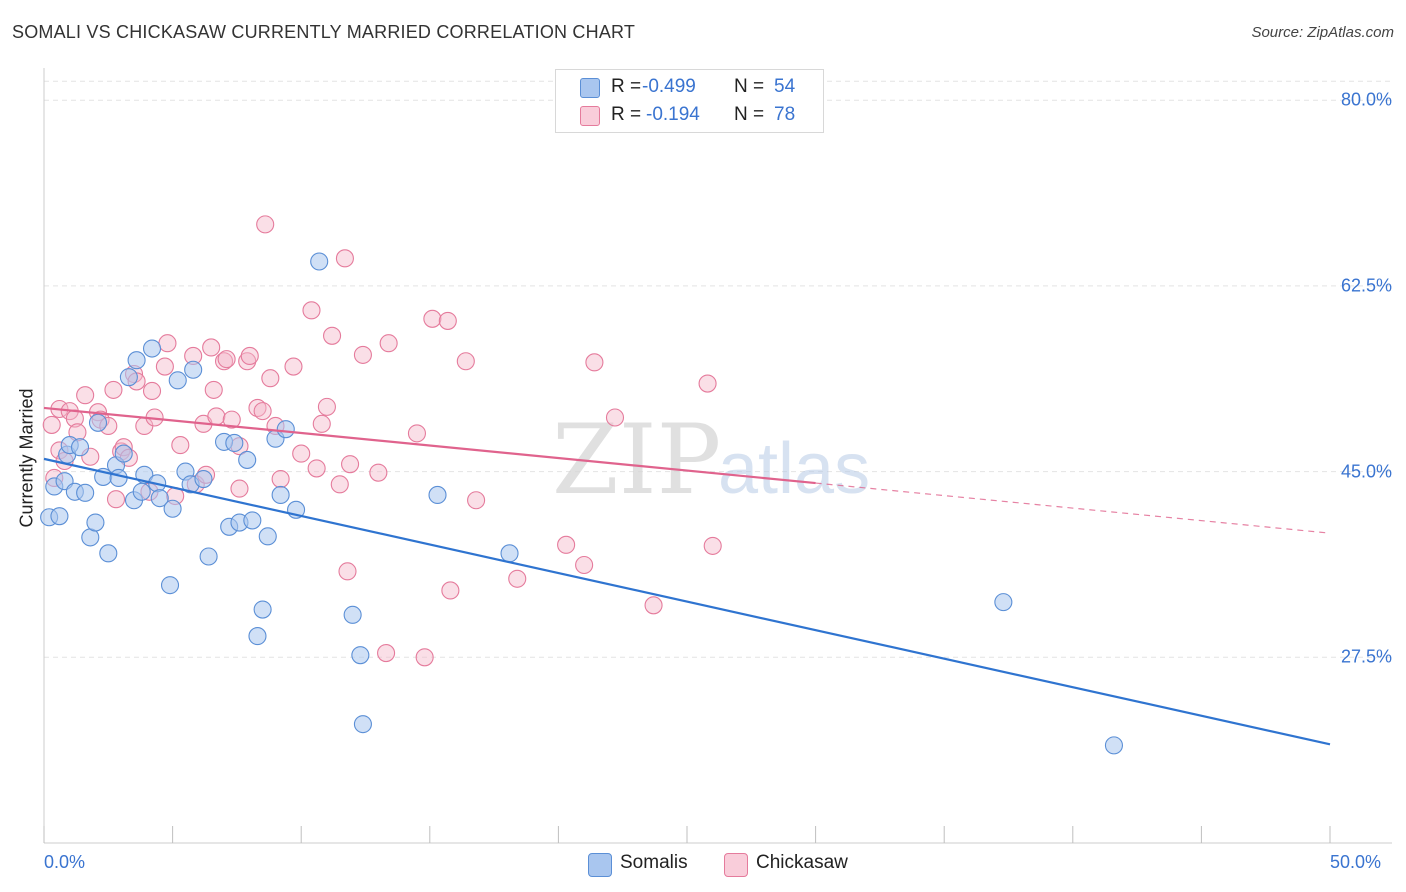 Image resolution: width=1406 pixels, height=892 pixels. I want to click on somalis-legend-label: Somalis, so click(654, 862).